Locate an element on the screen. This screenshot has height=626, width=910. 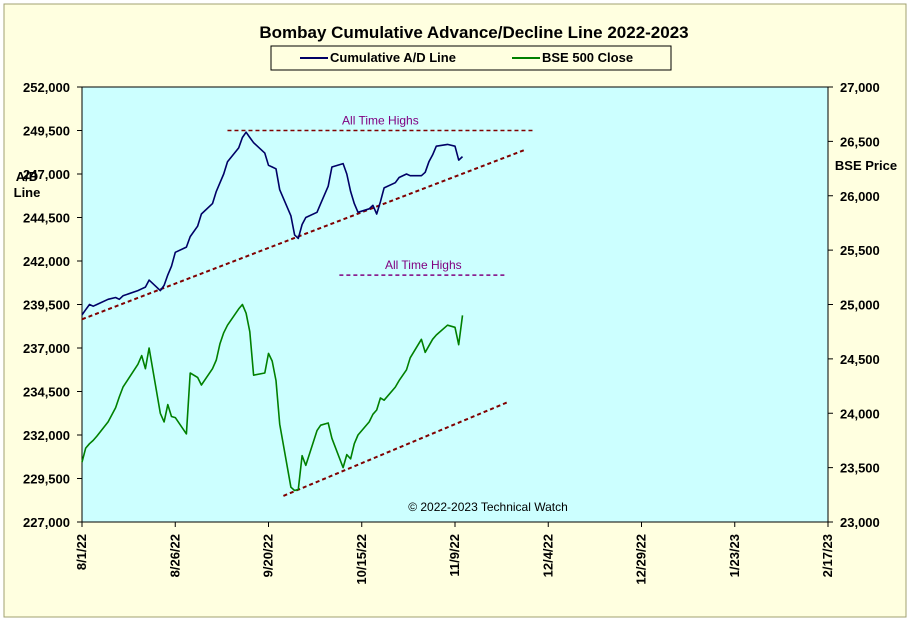
x-tick-label-2022-09-20: 9/20/22 is located at coordinates (268, 555).